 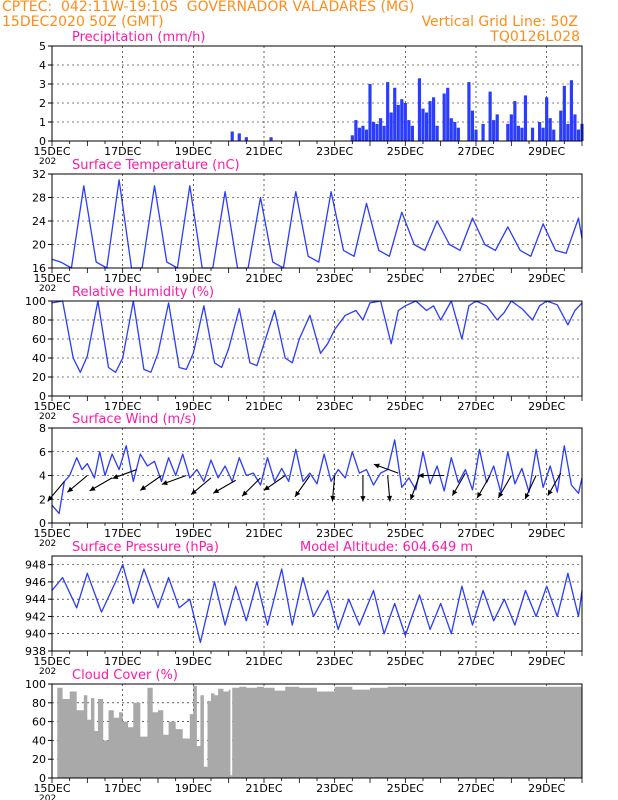 What do you see at coordinates (35, 651) in the screenshot?
I see `y-tick-label: 938` at bounding box center [35, 651].